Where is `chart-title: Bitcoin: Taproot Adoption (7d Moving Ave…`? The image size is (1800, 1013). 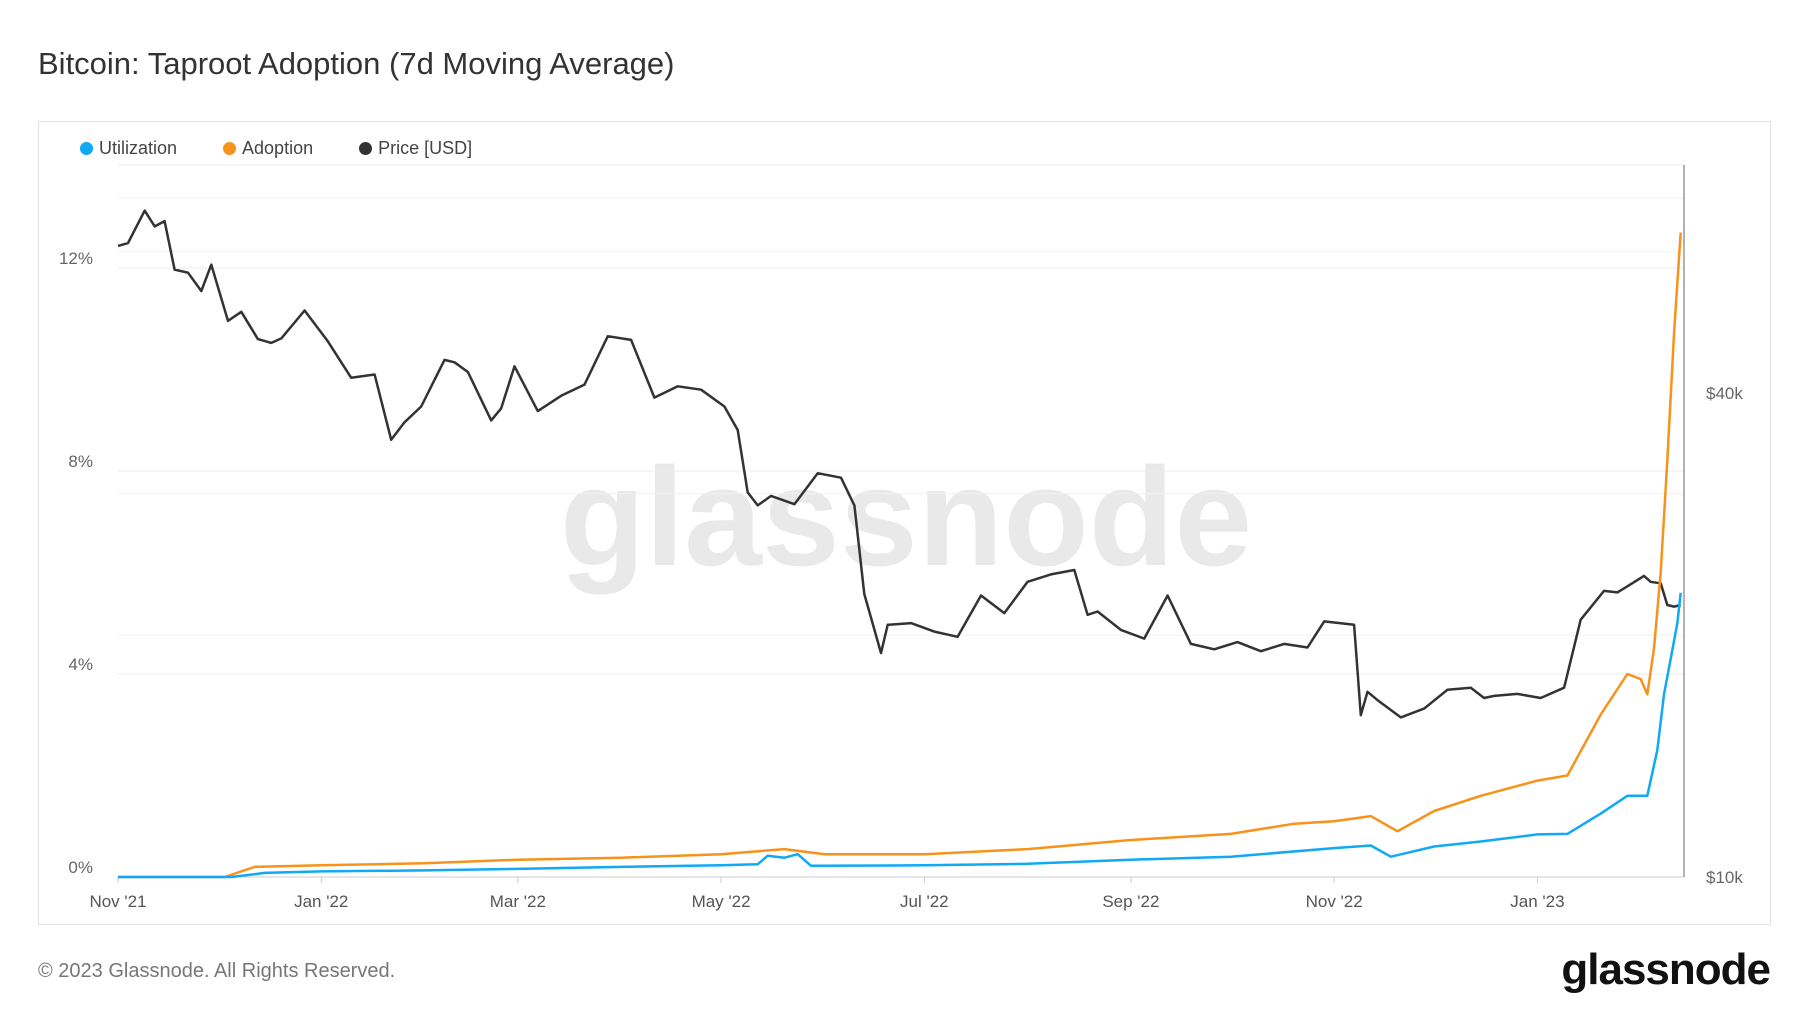 chart-title: Bitcoin: Taproot Adoption (7d Moving Ave… is located at coordinates (356, 63).